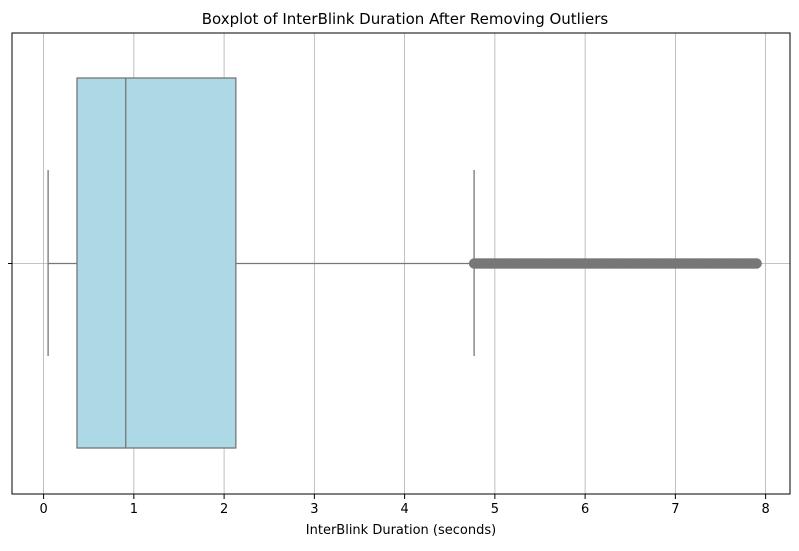 The width and height of the screenshot is (799, 551). What do you see at coordinates (156, 263) in the screenshot?
I see `box-iqr` at bounding box center [156, 263].